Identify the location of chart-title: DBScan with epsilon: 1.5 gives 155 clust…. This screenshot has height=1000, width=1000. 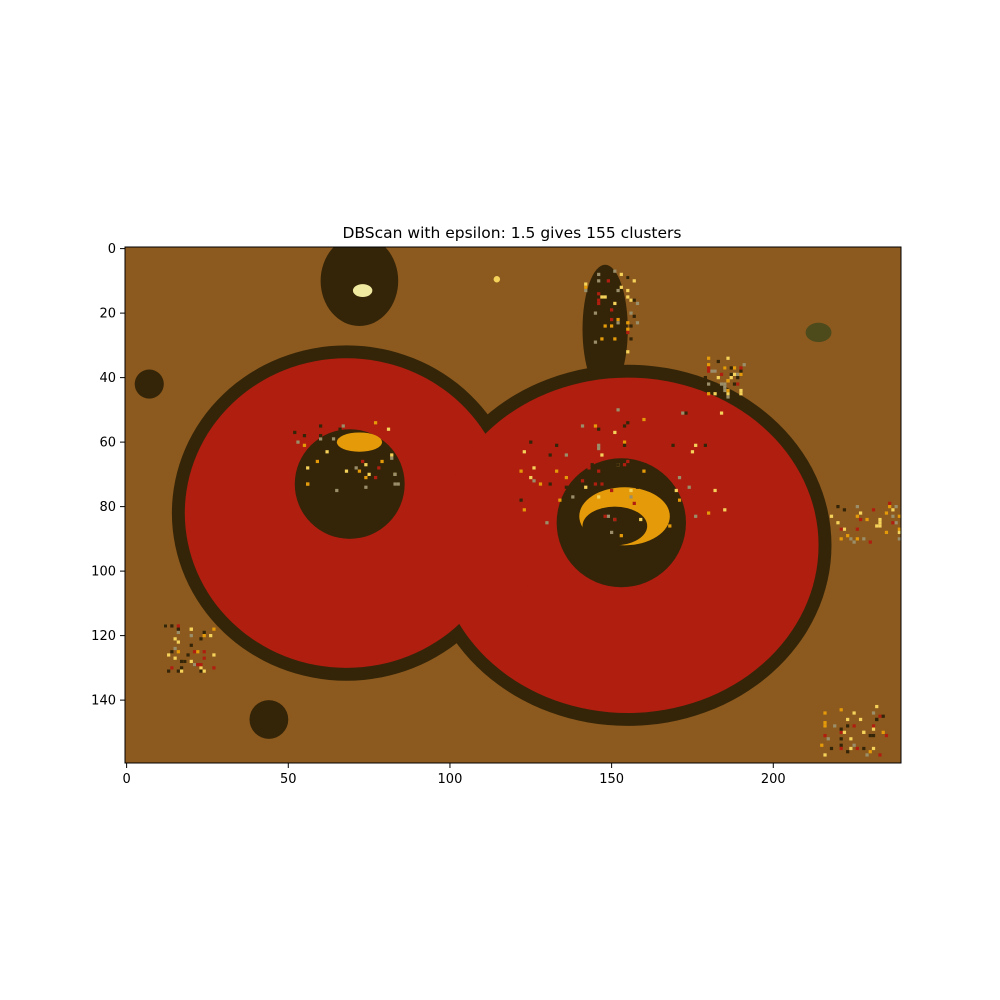
(512, 233).